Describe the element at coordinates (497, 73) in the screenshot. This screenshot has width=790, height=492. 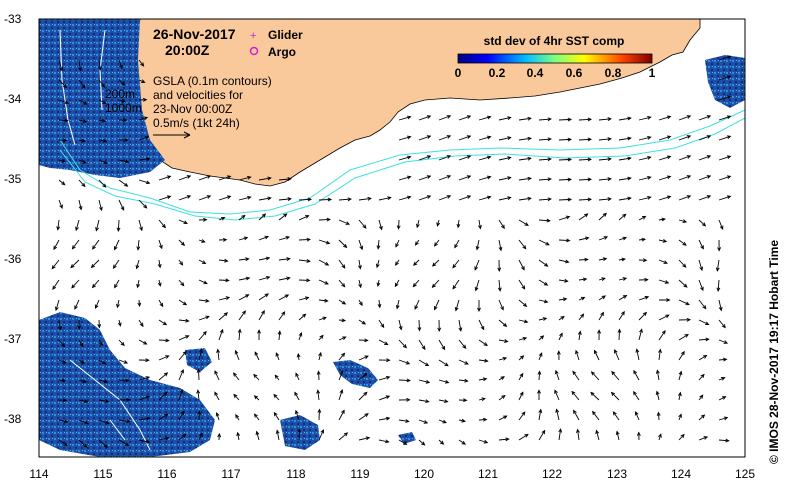
I see `colorbar-tick: 0.2` at that location.